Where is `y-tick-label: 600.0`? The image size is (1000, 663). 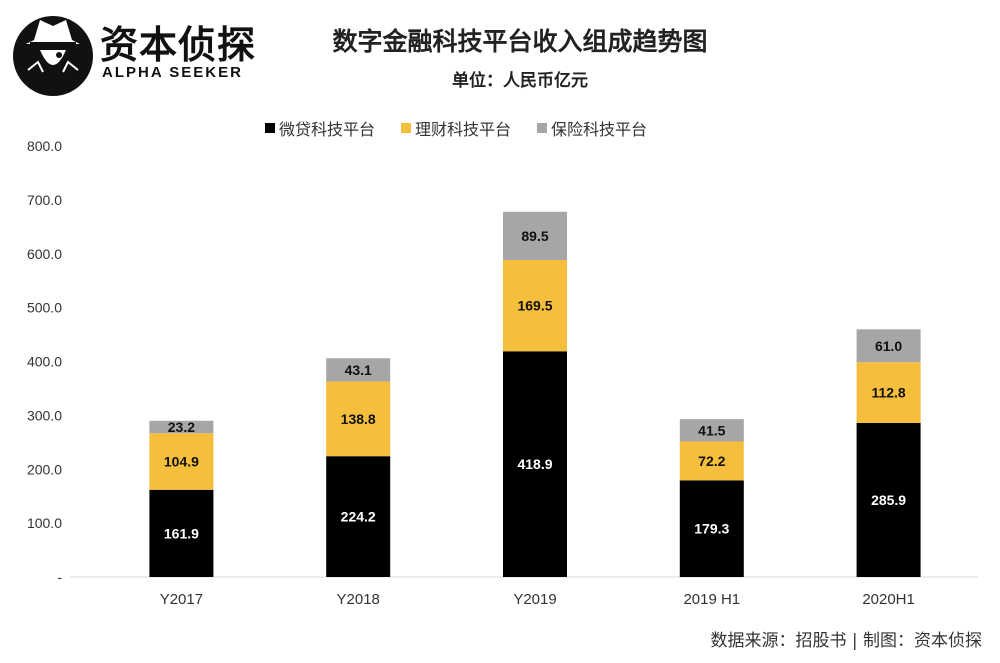
y-tick-label: 600.0 is located at coordinates (44, 254).